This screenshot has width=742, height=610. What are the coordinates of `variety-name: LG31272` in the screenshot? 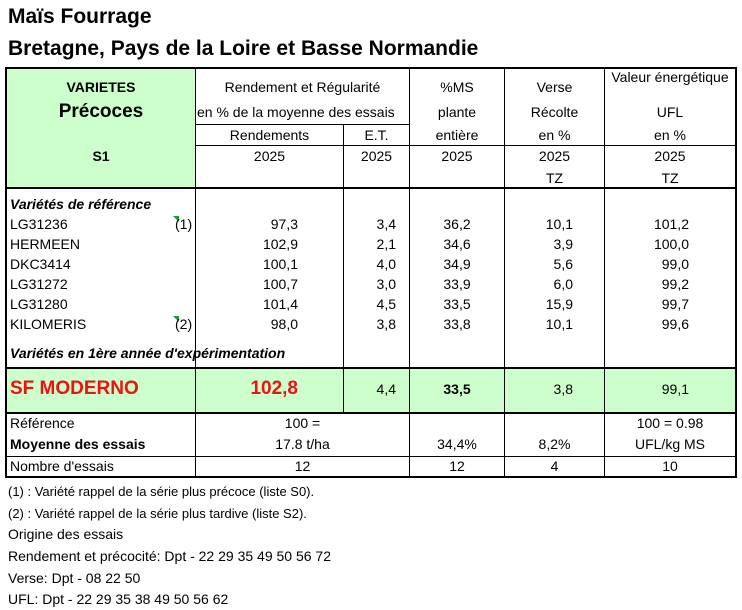 It's located at (39, 284).